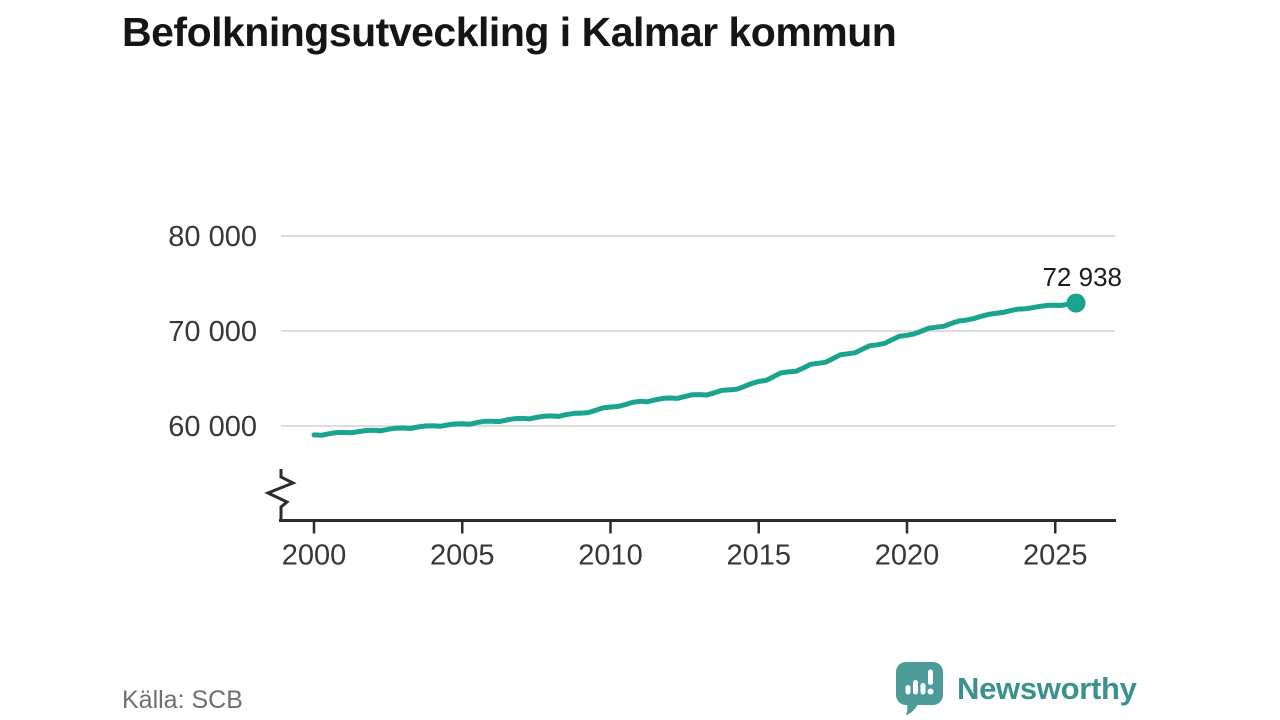  Describe the element at coordinates (930, 677) in the screenshot. I see `exclamation-bar-icon` at that location.